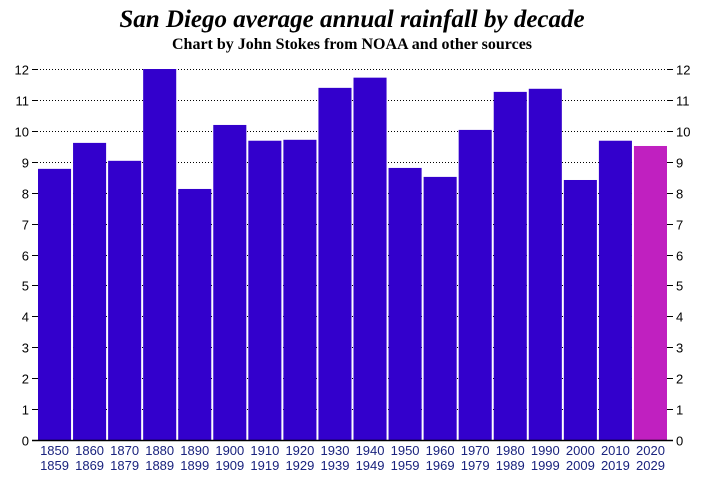  I want to click on x-tick-label: 1889, so click(159, 465).